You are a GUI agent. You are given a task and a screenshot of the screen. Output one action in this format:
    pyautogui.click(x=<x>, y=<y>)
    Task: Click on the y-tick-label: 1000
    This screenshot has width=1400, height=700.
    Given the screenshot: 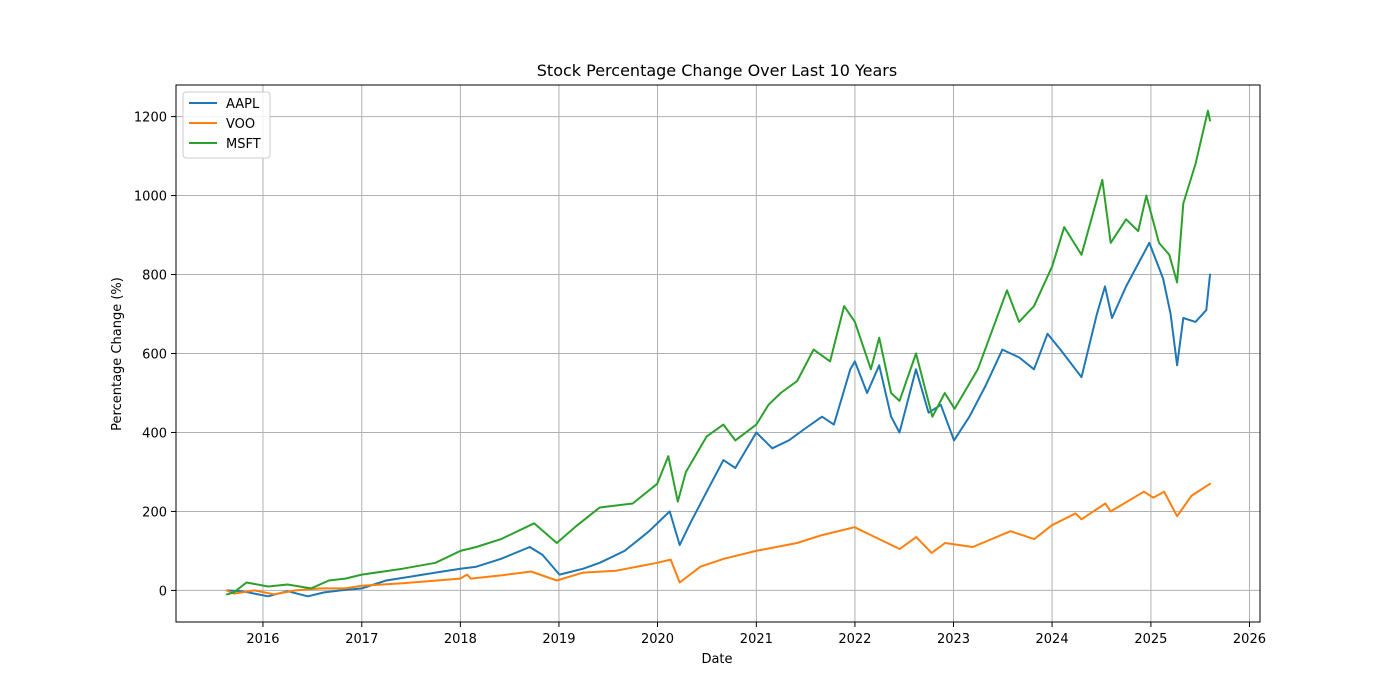 What is the action you would take?
    pyautogui.click(x=150, y=197)
    